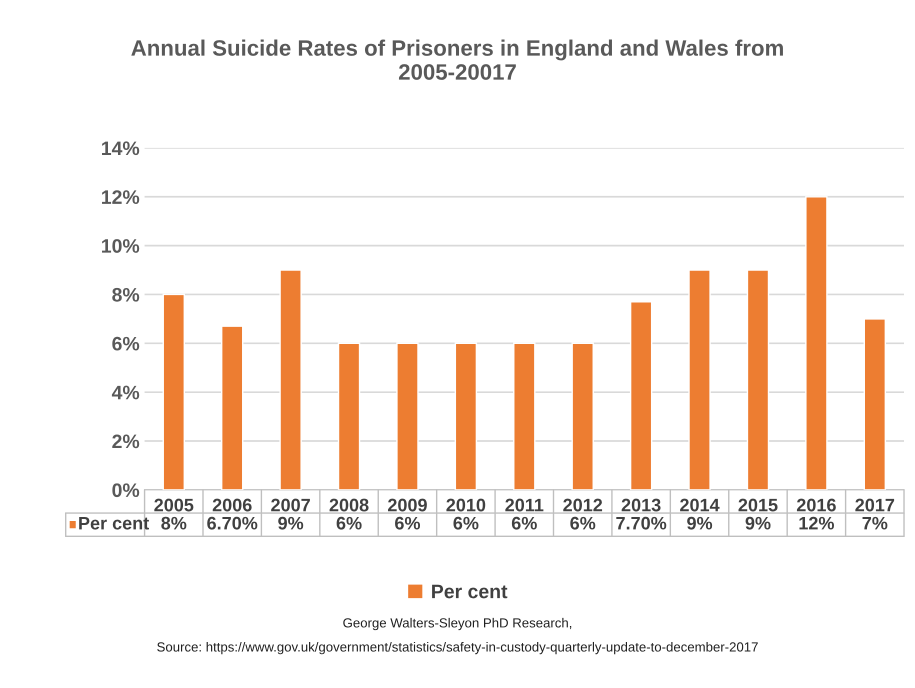 This screenshot has width=915, height=688. Describe the element at coordinates (874, 505) in the screenshot. I see `x-tick-label: 2017` at that location.